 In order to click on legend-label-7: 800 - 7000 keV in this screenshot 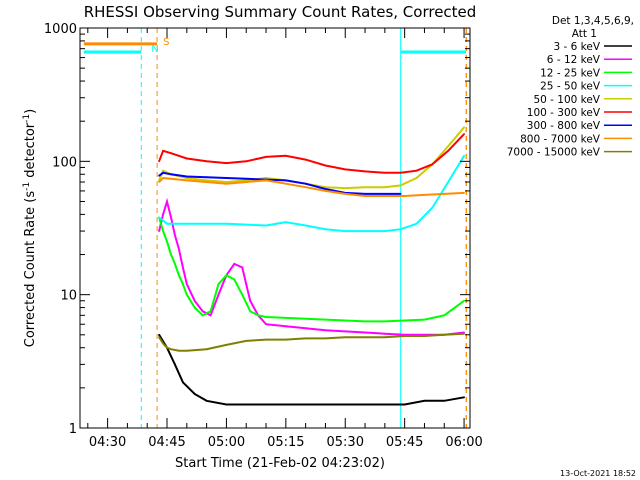, I will do `click(560, 139)`.